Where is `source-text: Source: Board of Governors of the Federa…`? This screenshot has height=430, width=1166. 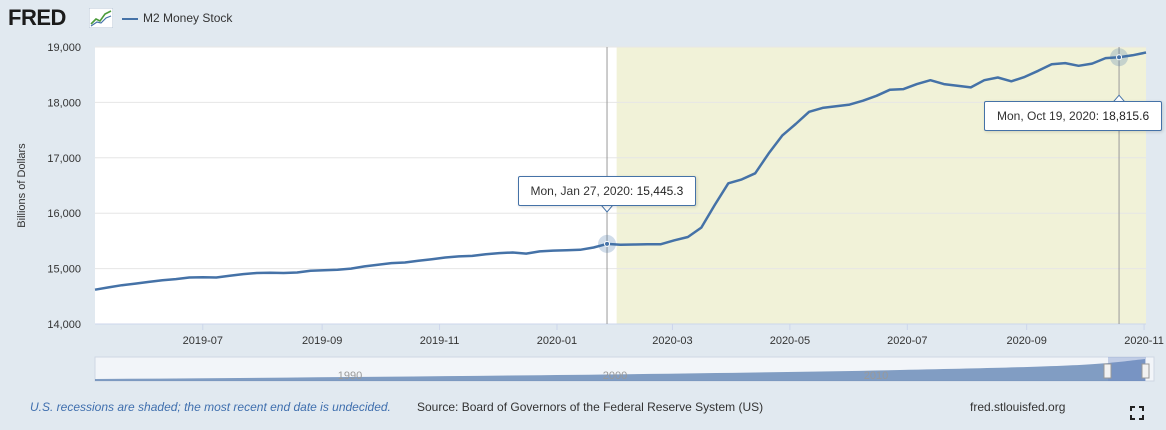
source-text: Source: Board of Governors of the Federa… is located at coordinates (590, 407).